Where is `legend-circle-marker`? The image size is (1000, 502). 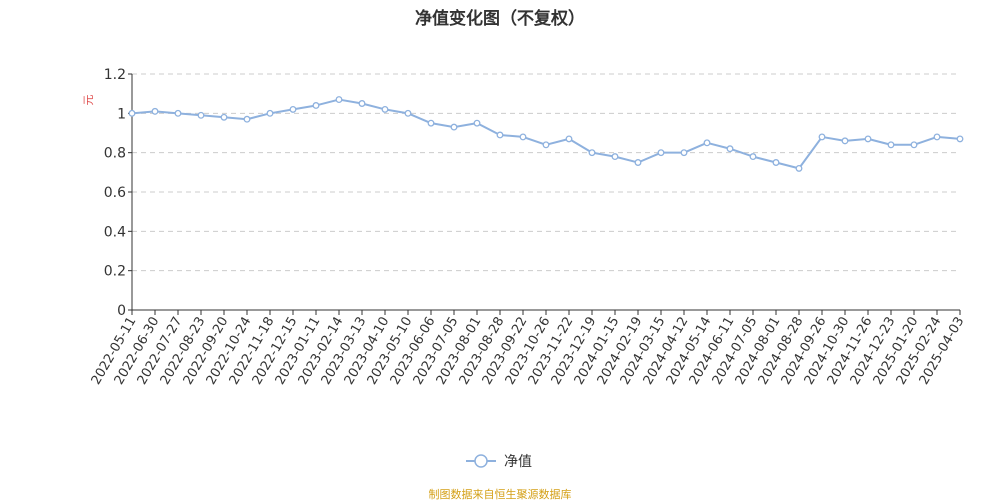
legend-circle-marker is located at coordinates (481, 461).